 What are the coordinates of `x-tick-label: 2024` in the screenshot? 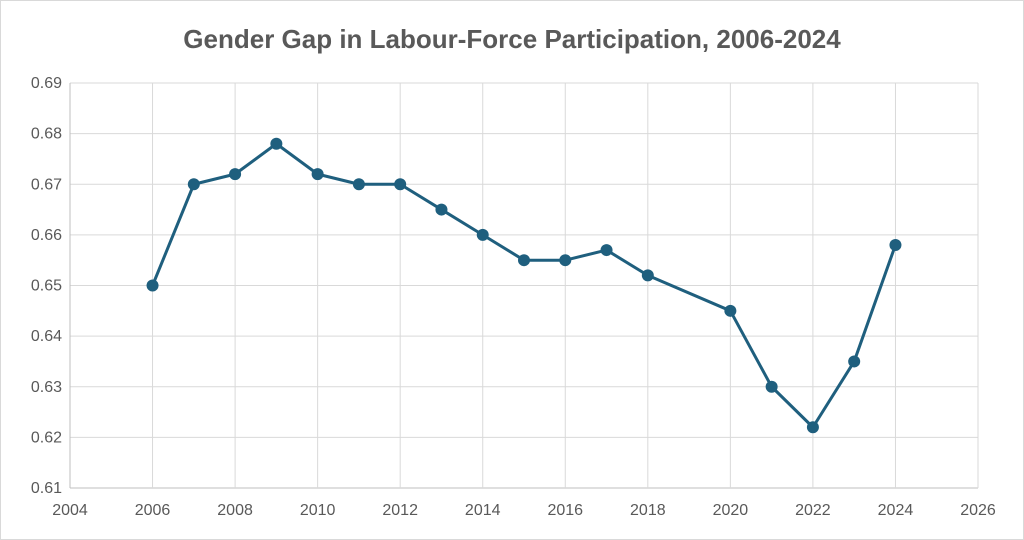 It's located at (896, 510).